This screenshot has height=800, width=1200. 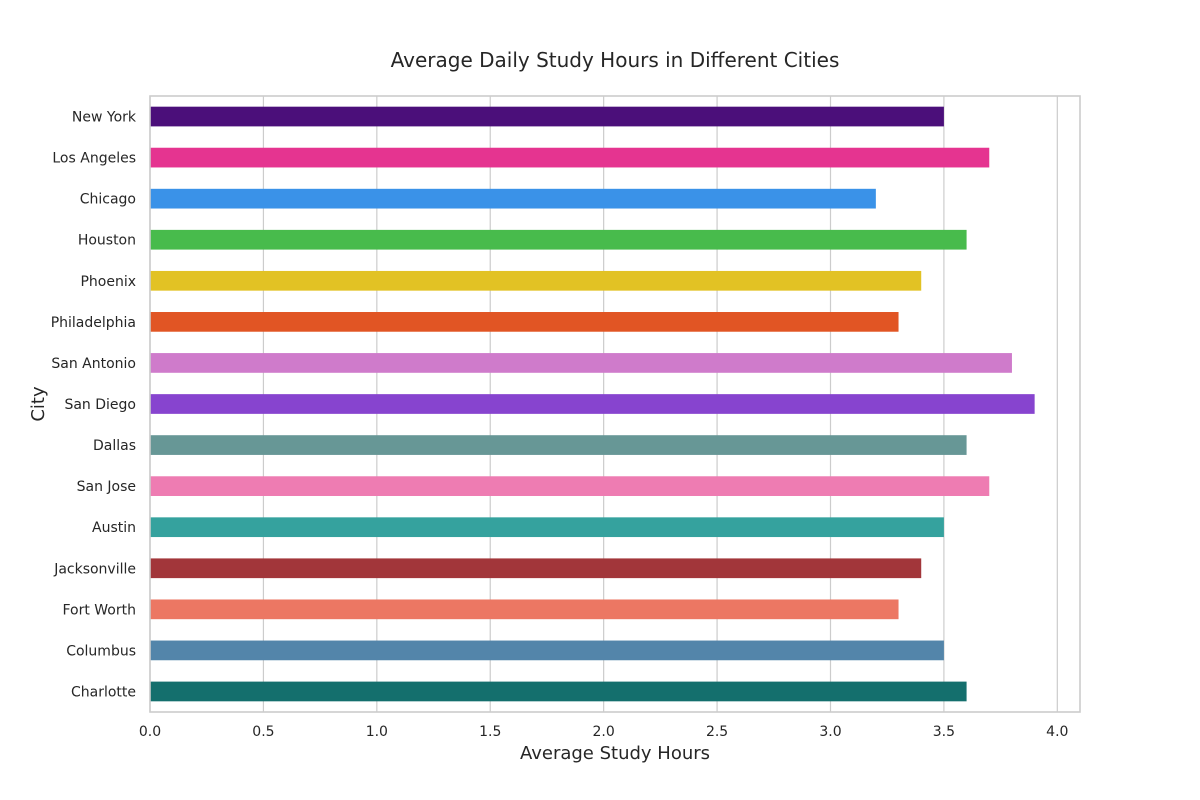 What do you see at coordinates (108, 282) in the screenshot?
I see `y-tick-label: Phoenix` at bounding box center [108, 282].